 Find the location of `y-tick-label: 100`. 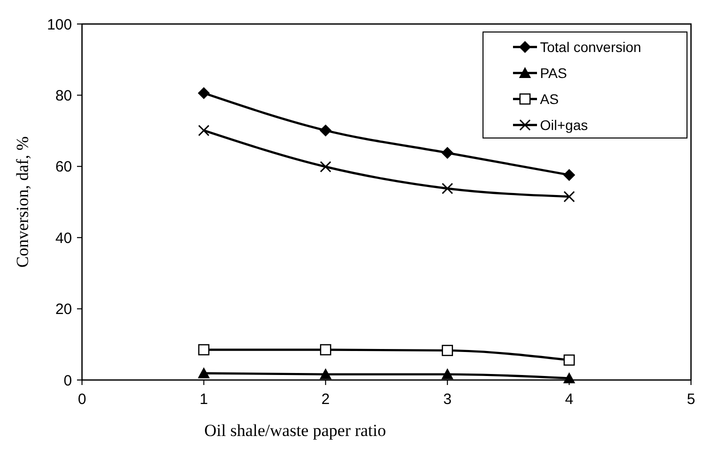

y-tick-label: 100 is located at coordinates (59, 25).